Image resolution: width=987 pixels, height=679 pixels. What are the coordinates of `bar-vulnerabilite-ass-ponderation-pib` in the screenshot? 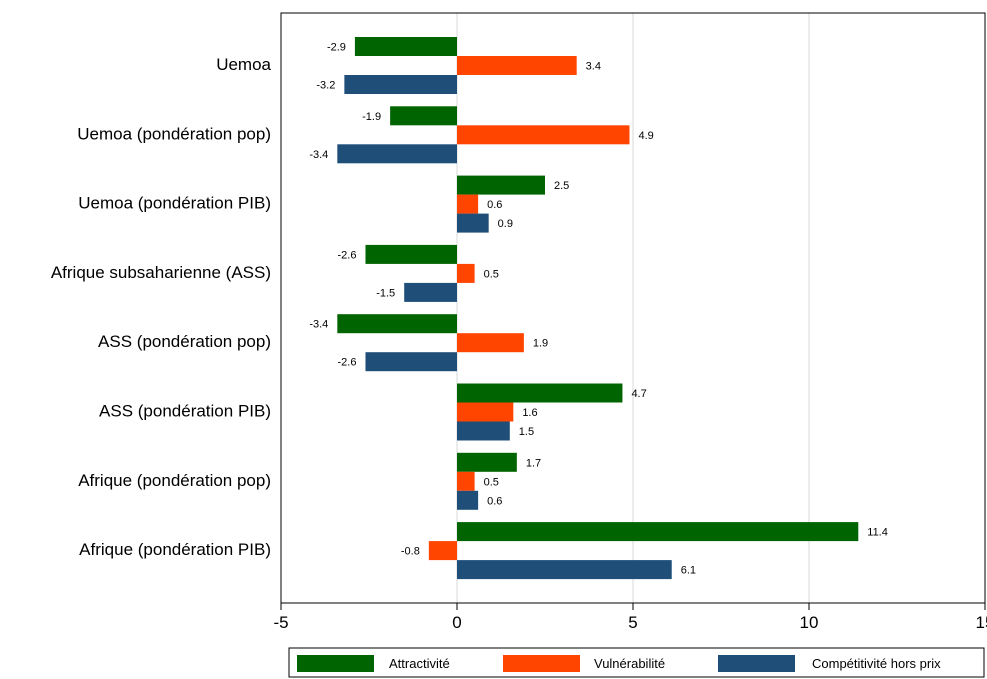 It's located at (485, 412).